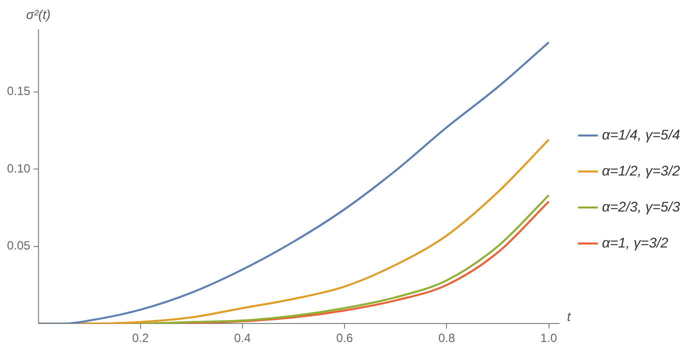 This screenshot has width=700, height=353. Describe the element at coordinates (635, 242) in the screenshot. I see `legend-label: α=1, γ=3/2` at that location.